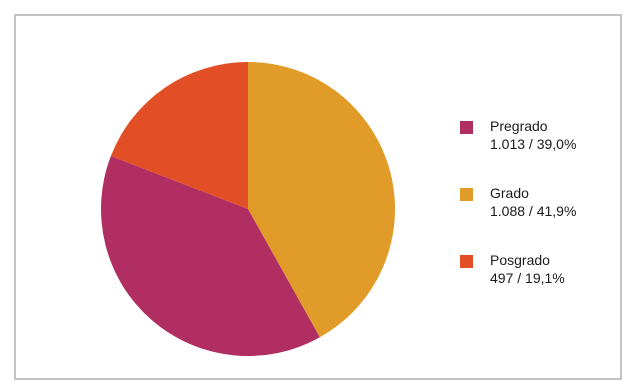 The image size is (638, 386). I want to click on legend-label-pregrado: Pregrado, so click(519, 126).